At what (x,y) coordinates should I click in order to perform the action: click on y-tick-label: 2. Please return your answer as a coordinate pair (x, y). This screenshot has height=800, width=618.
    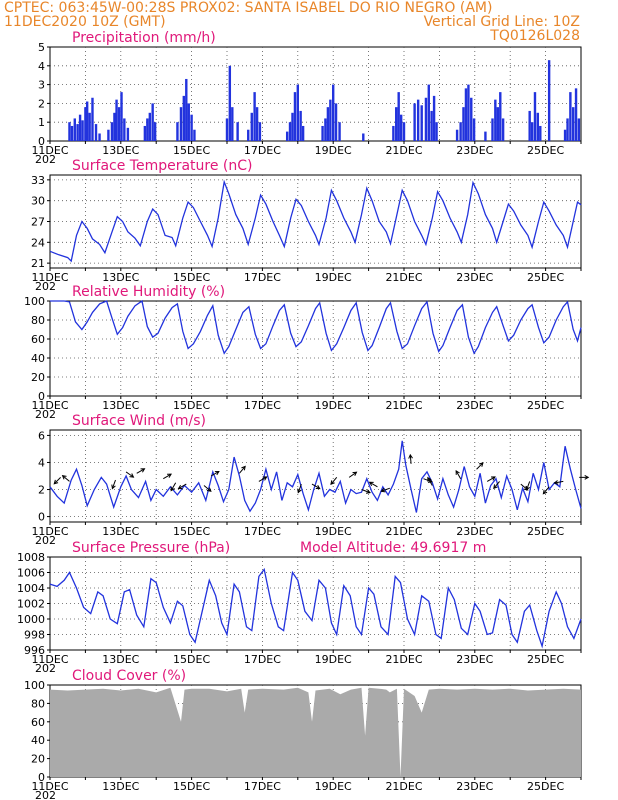
    Looking at the image, I should click on (41, 490).